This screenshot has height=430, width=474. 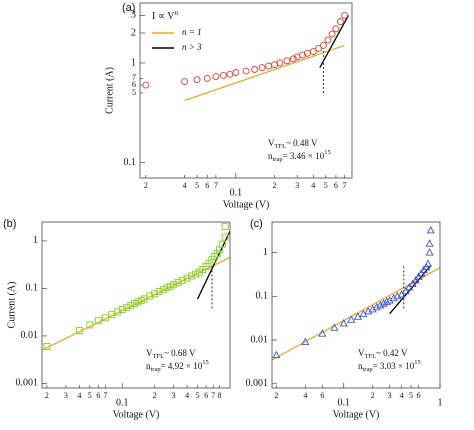 What do you see at coordinates (394, 366) in the screenshot?
I see `annotation-text: = 3.03 × 10` at bounding box center [394, 366].